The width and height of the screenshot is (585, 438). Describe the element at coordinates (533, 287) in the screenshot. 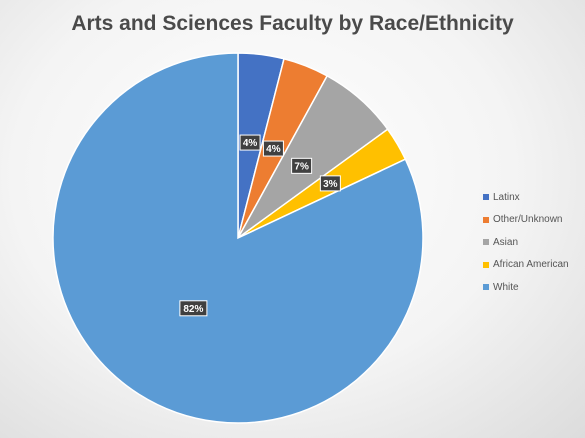

I see `legend-item-white: White` at that location.